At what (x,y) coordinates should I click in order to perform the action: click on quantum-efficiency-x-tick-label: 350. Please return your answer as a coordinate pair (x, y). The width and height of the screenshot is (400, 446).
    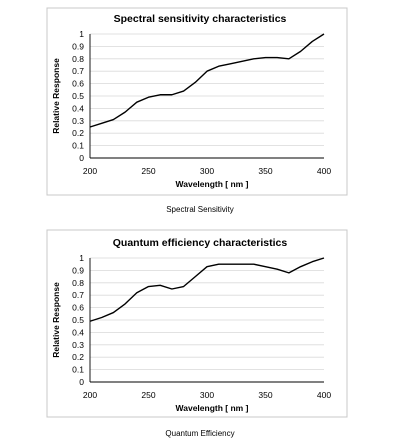
    Looking at the image, I should click on (265, 395).